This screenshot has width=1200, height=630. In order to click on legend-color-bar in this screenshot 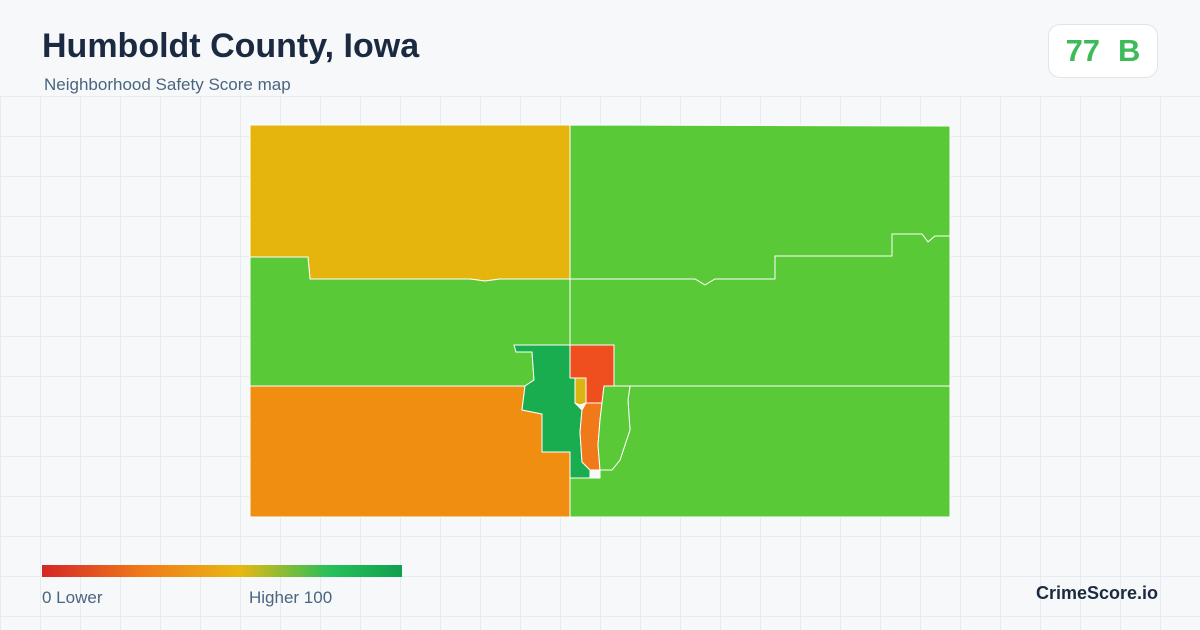, I will do `click(222, 571)`.